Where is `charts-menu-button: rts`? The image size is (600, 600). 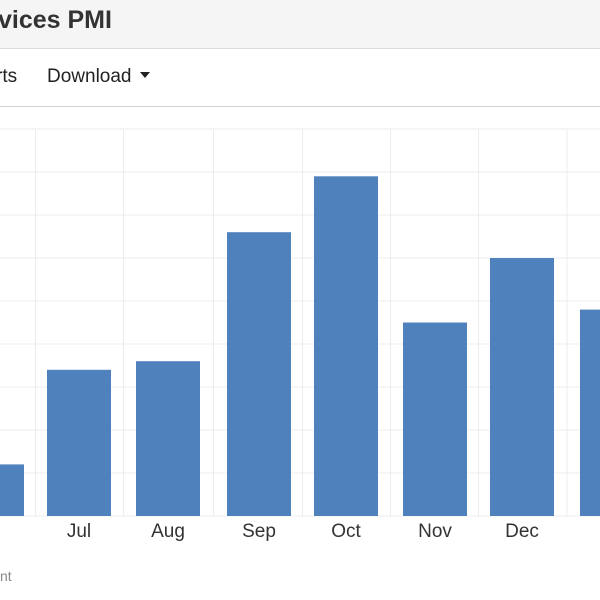
charts-menu-button: rts is located at coordinates (8, 77).